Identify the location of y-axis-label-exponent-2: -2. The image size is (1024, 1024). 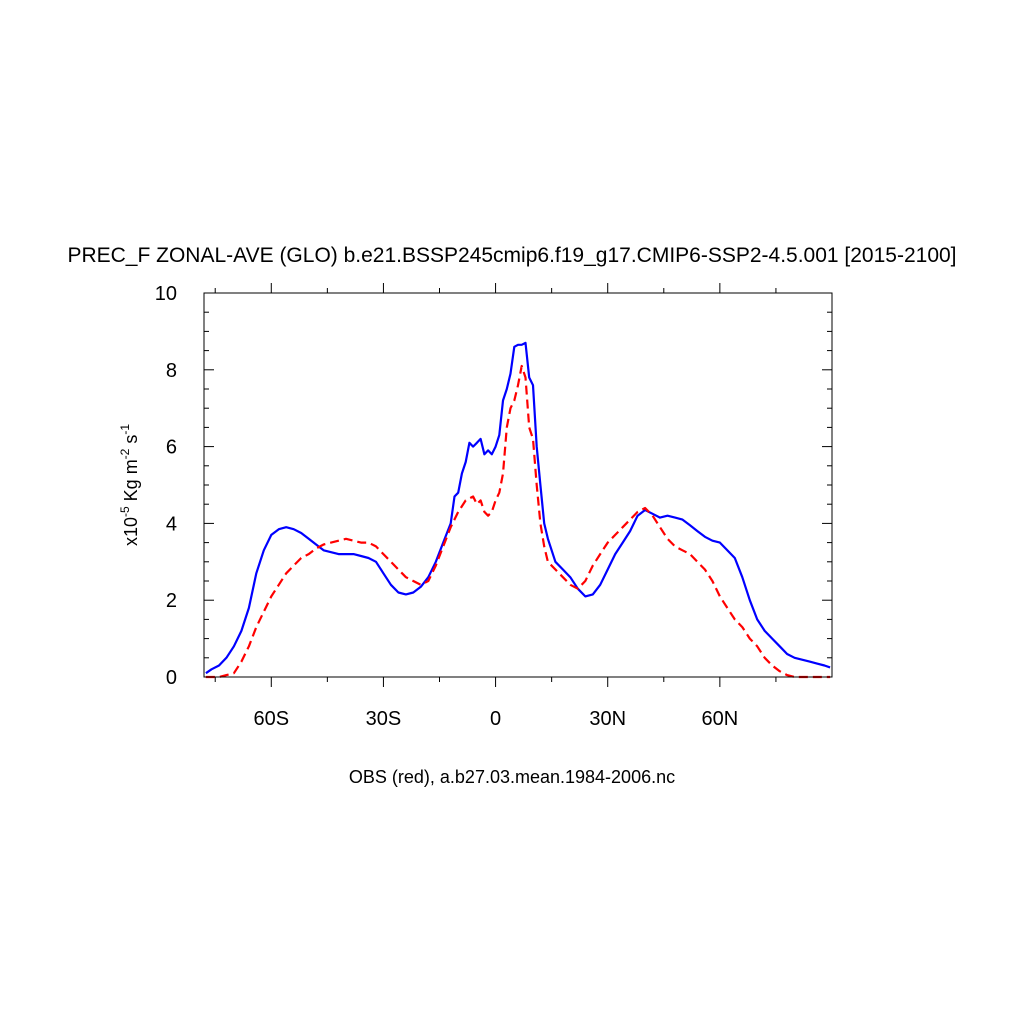
(125, 453).